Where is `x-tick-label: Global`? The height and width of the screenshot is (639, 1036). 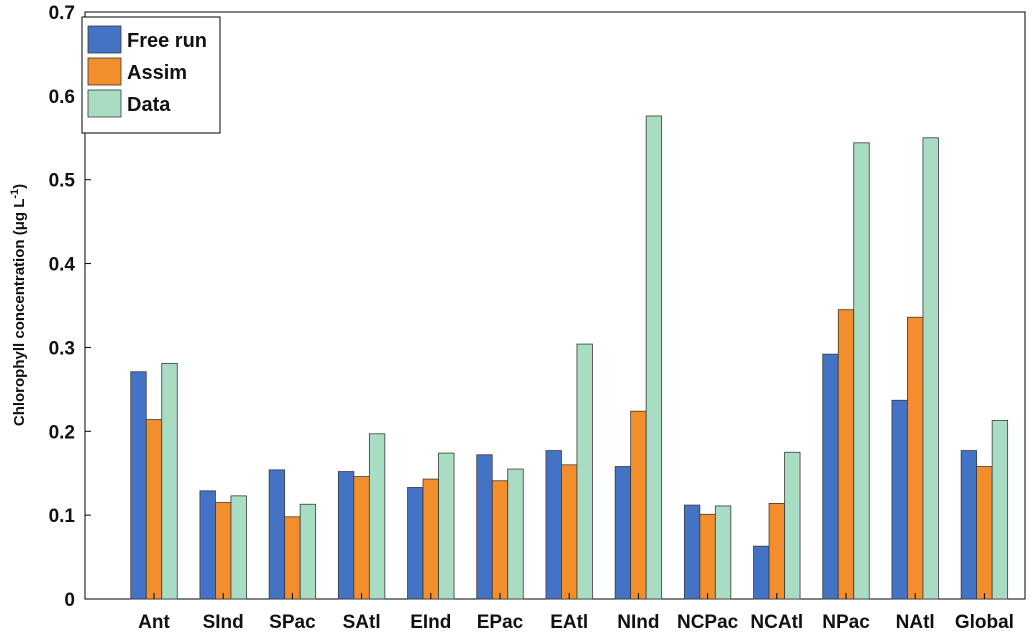 x-tick-label: Global is located at coordinates (984, 622).